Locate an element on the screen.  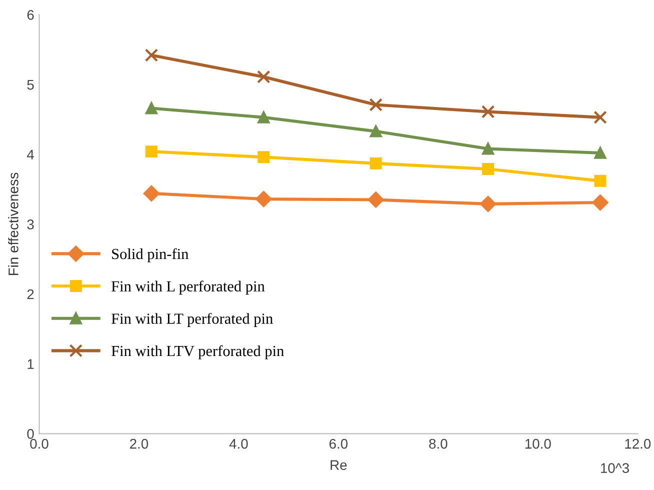
x-tick-label: 12.0 is located at coordinates (638, 443).